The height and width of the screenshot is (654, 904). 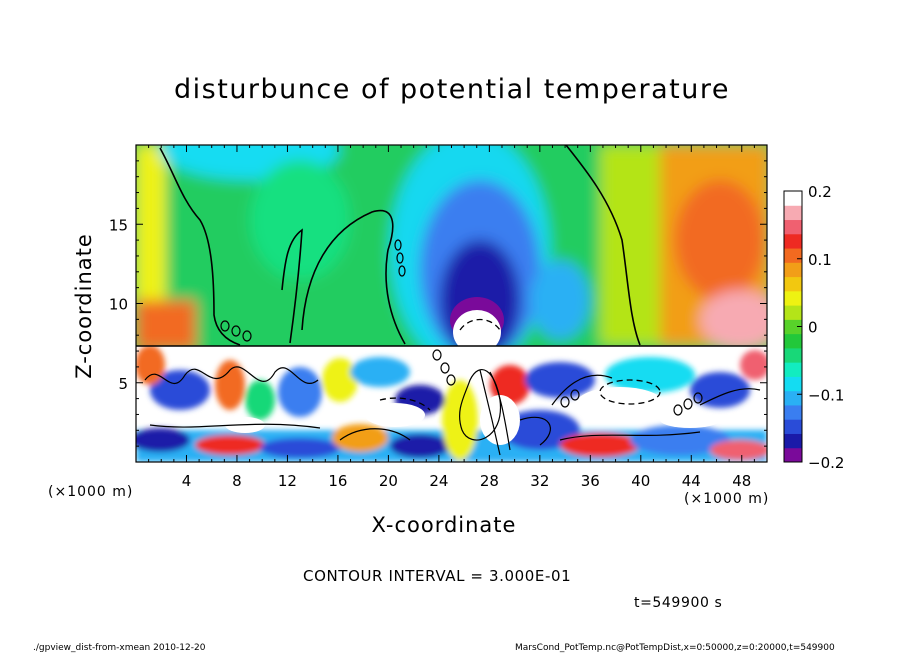 I want to click on contour-interval-label: CONTOUR INTERVAL = 3.000E-01, so click(x=437, y=576).